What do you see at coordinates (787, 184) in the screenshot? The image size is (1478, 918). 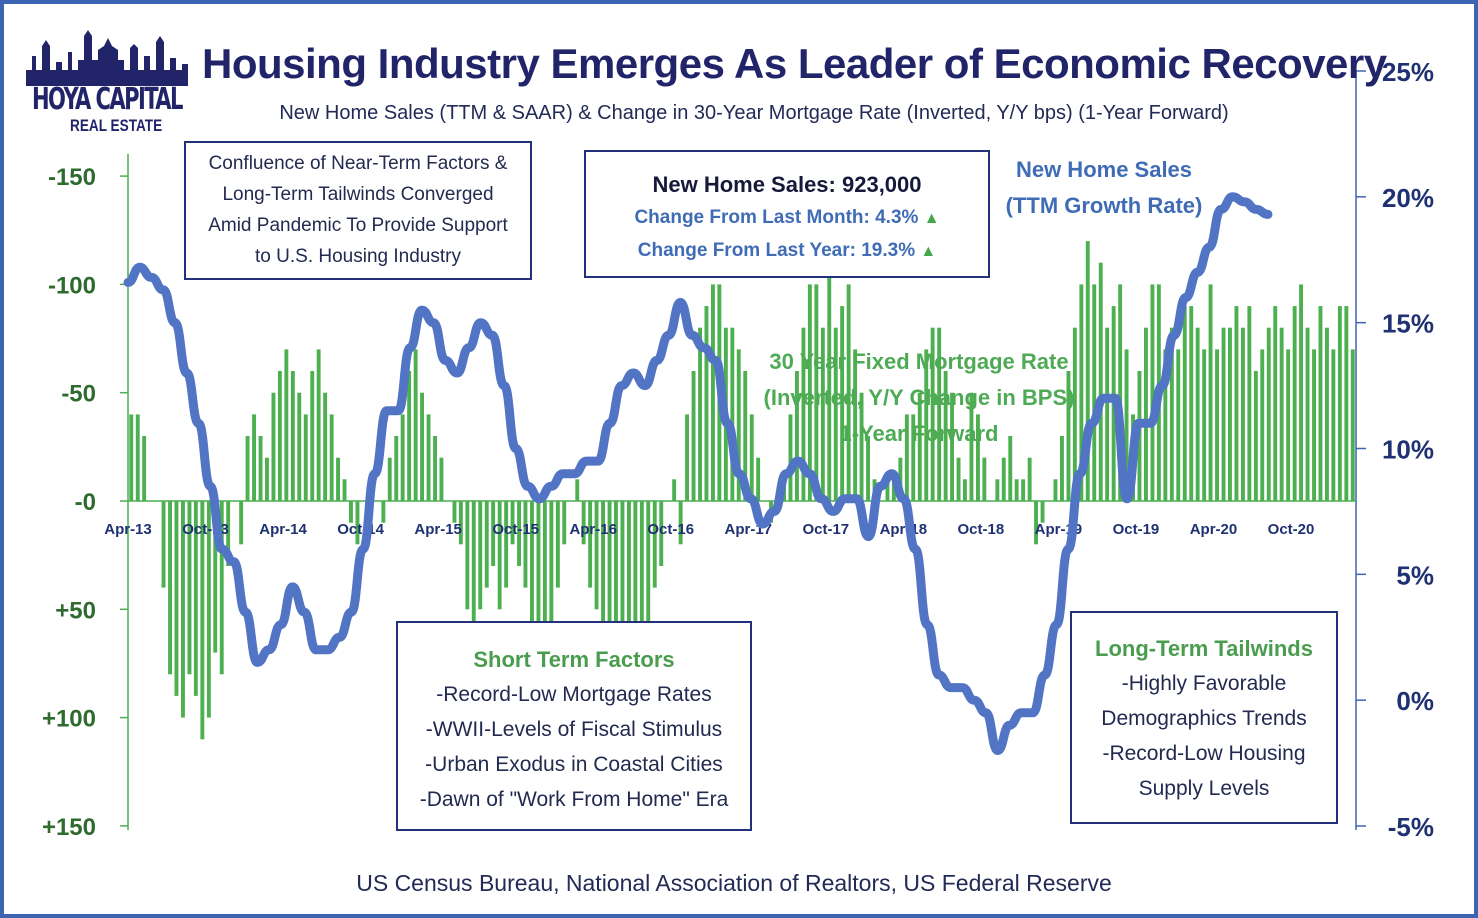 I see `sales-heading: New Home Sales: 923,000` at bounding box center [787, 184].